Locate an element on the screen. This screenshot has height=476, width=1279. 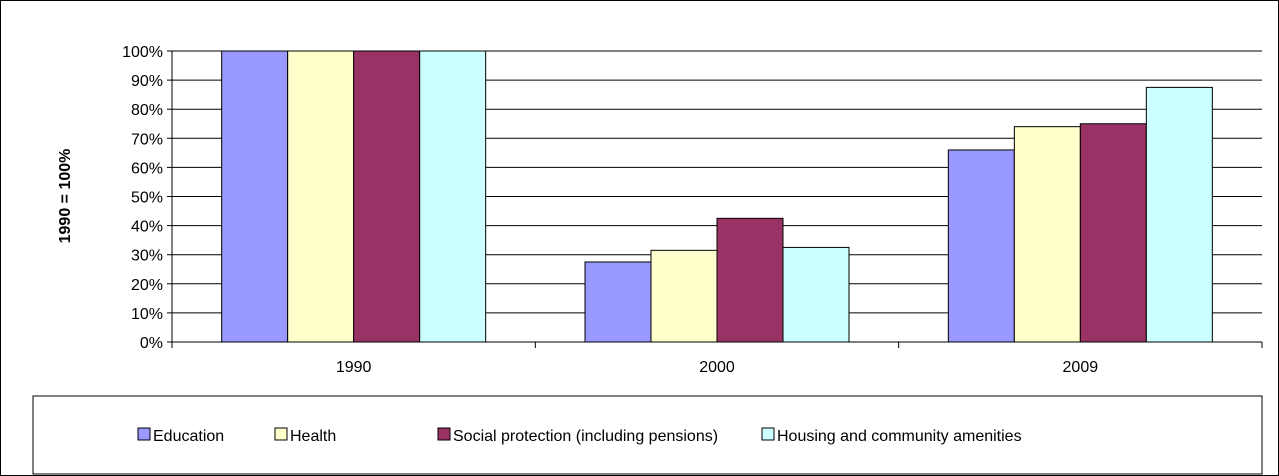
legend-label-2: Health is located at coordinates (313, 436).